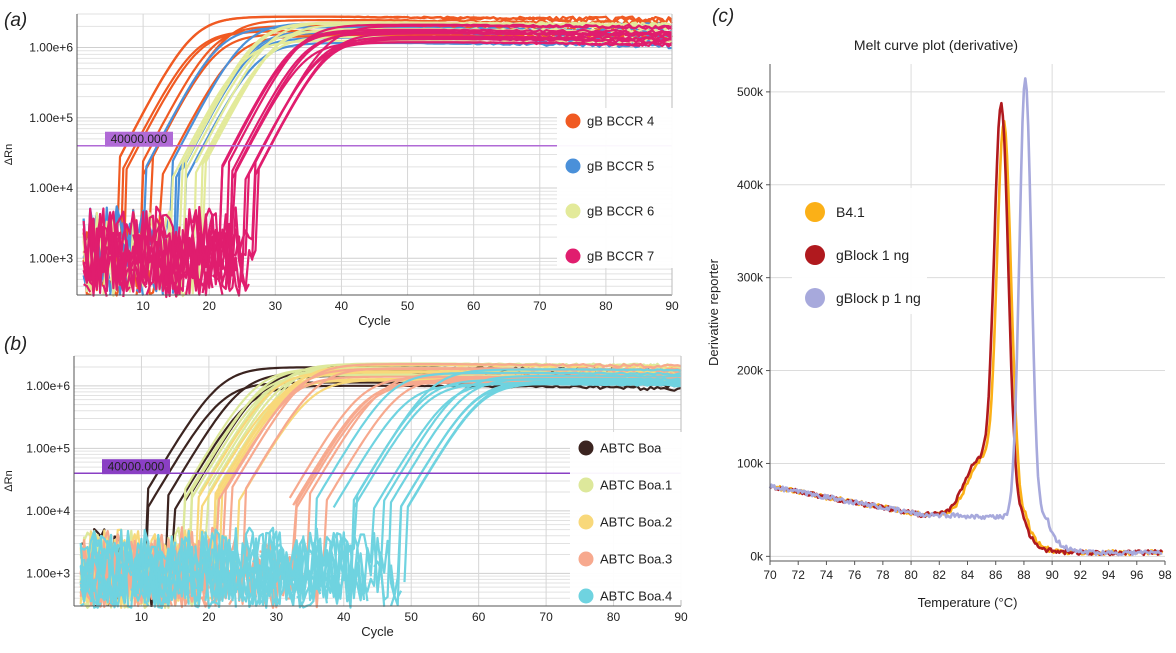  I want to click on panel-a-legend: gB BCCR 4 gB BCCR 5 gB BCCR 6 gB BCCR 7, so click(615, 188).